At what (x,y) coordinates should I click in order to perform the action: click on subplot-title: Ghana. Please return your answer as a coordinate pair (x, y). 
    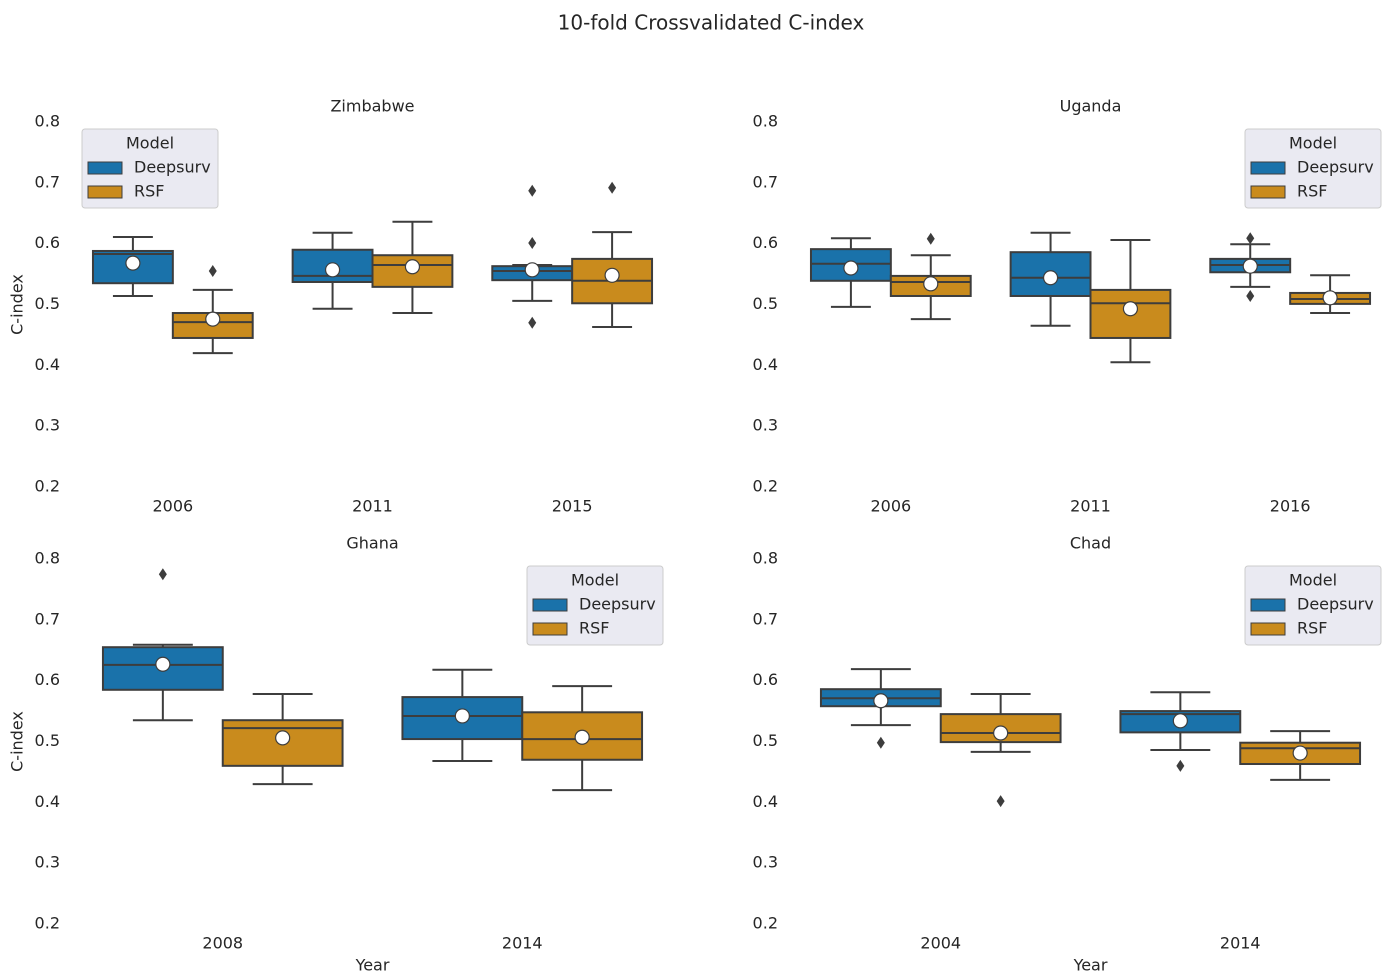
    Looking at the image, I should click on (372, 543).